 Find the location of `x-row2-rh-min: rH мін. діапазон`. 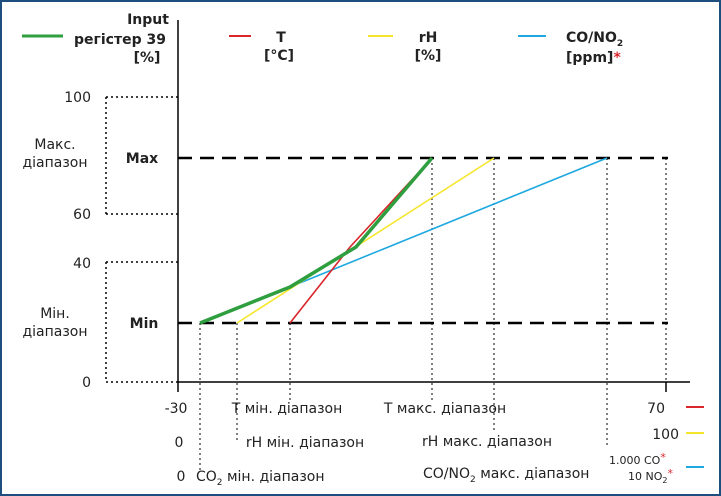

x-row2-rh-min: rH мін. діапазон is located at coordinates (305, 443).